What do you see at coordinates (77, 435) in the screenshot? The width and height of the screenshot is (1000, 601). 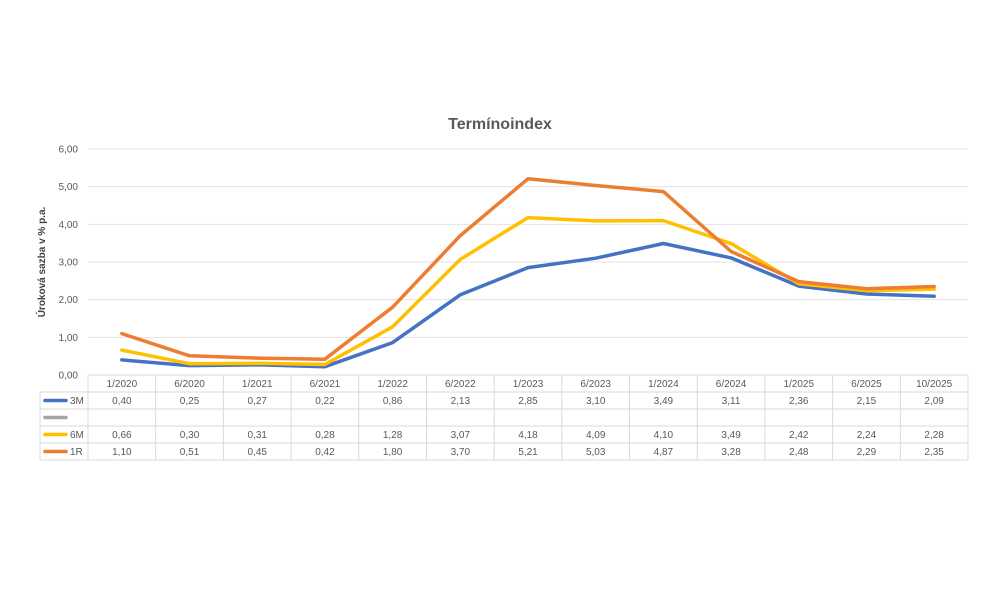 I see `legend-label: 6M` at bounding box center [77, 435].